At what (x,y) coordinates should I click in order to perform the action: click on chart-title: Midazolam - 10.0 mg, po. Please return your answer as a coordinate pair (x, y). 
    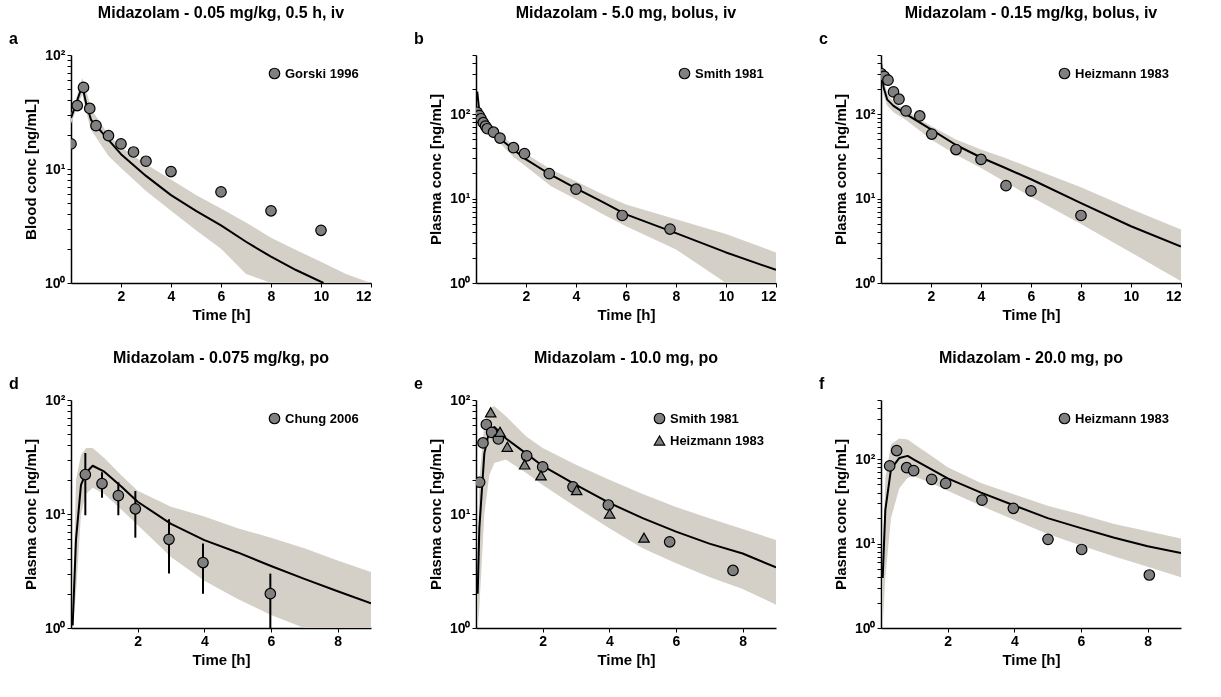
    Looking at the image, I should click on (626, 357).